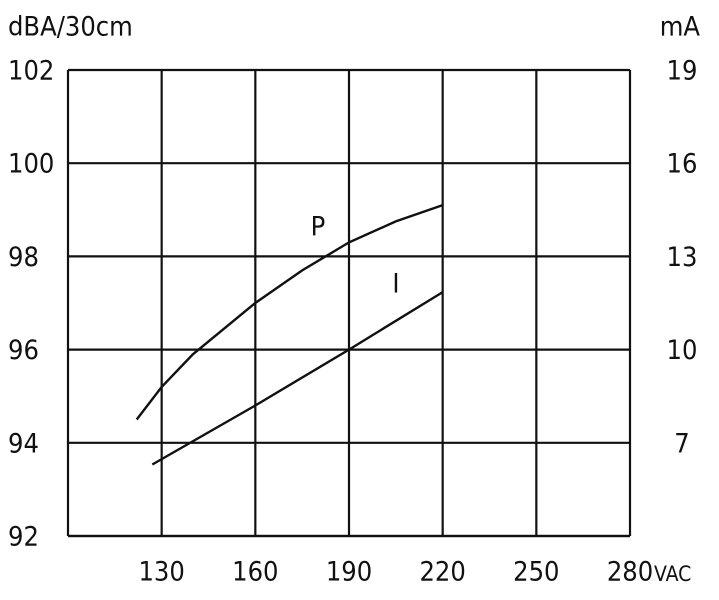  Describe the element at coordinates (349, 572) in the screenshot. I see `x-tick-label: 190` at that location.